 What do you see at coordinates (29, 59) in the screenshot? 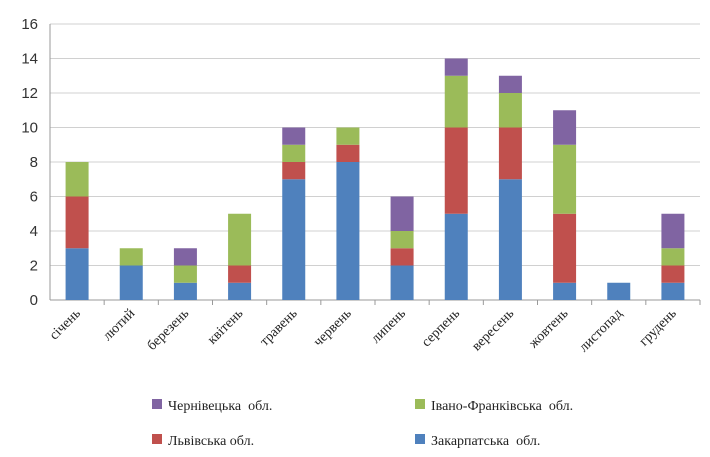
I see `y-tick-label: 14` at bounding box center [29, 59].